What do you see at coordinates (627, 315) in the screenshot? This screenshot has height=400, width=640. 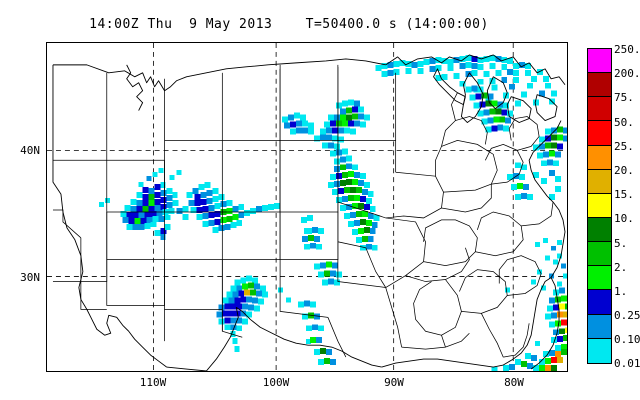 I see `colorbar-tick-label: 0.25` at bounding box center [627, 315].